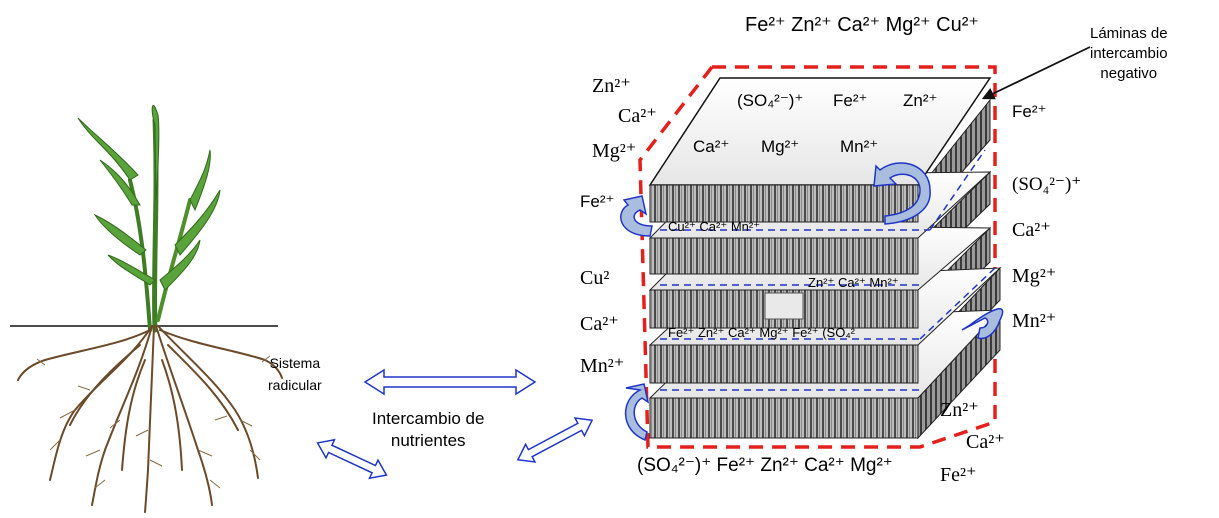 This screenshot has width=1219, height=518. I want to click on plant-leaves, so click(149, 197).